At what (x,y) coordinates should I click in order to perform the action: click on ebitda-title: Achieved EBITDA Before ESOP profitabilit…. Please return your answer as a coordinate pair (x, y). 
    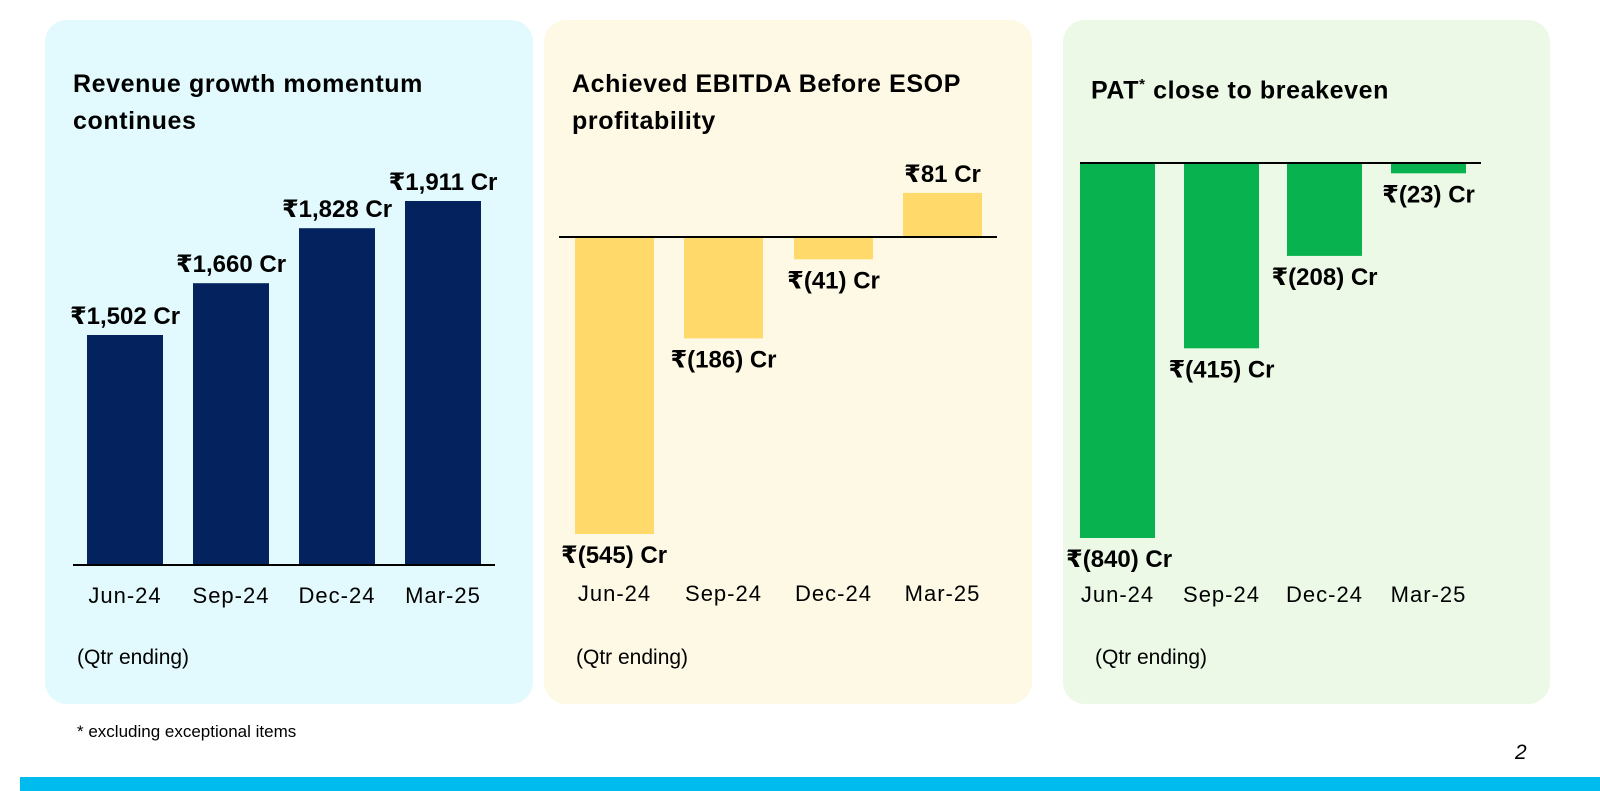
    Looking at the image, I should click on (766, 102).